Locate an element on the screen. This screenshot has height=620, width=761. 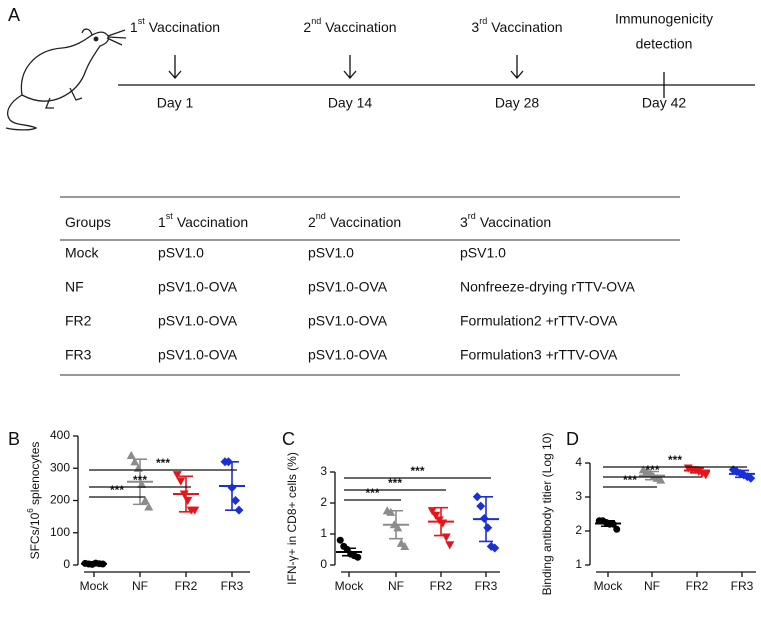
event-day: Day 42 is located at coordinates (664, 103).